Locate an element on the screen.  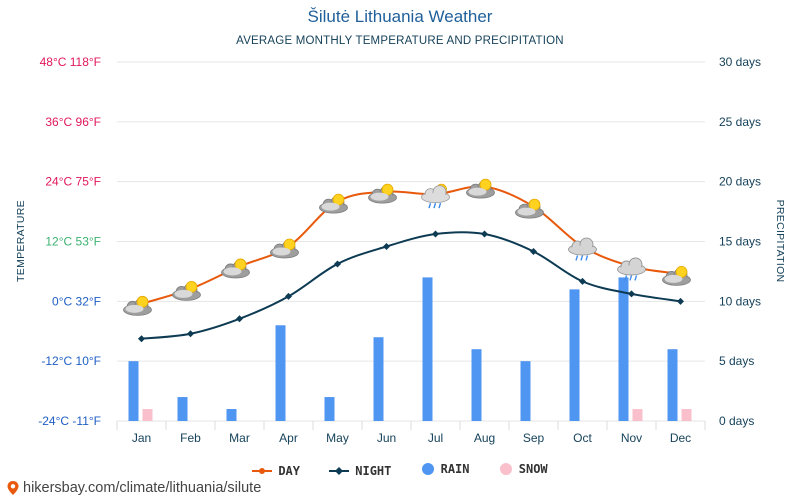
y-tick-left: 0°C 32°F is located at coordinates (76, 301).